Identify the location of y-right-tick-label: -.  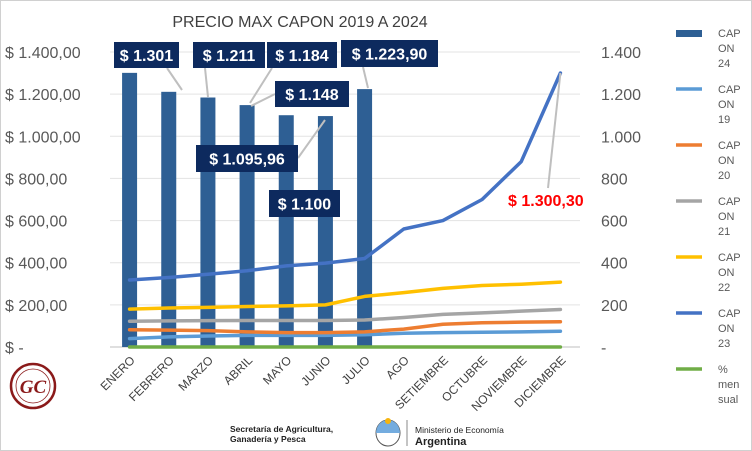
(603, 348).